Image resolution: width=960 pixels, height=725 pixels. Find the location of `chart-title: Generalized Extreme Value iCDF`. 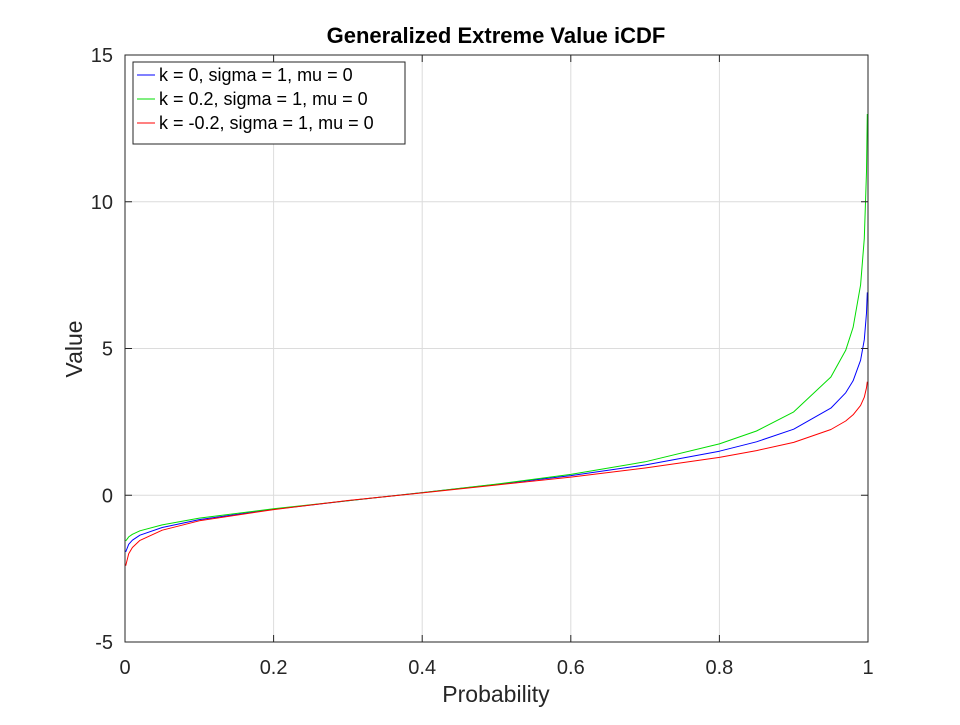

chart-title: Generalized Extreme Value iCDF is located at coordinates (496, 35).